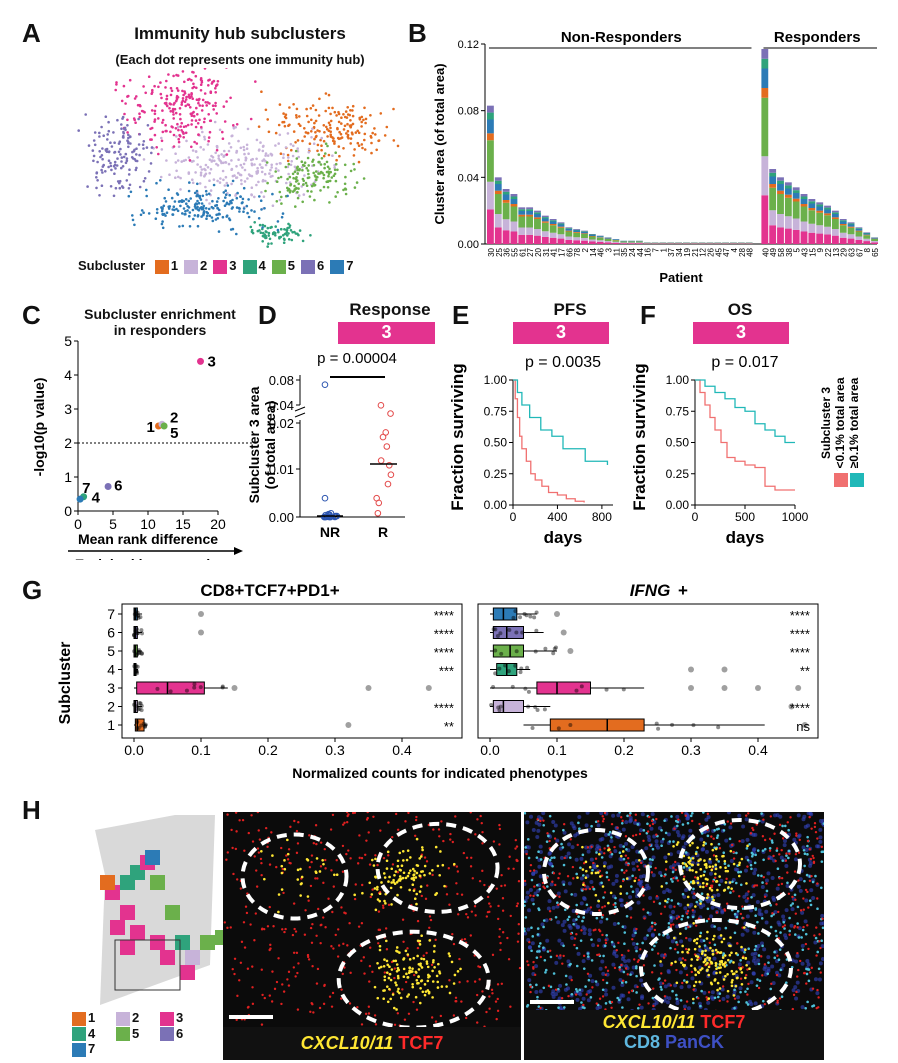 Image resolution: width=898 pixels, height=1063 pixels. What do you see at coordinates (151, 427) in the screenshot?
I see `c-point-label-1: 1` at bounding box center [151, 427].